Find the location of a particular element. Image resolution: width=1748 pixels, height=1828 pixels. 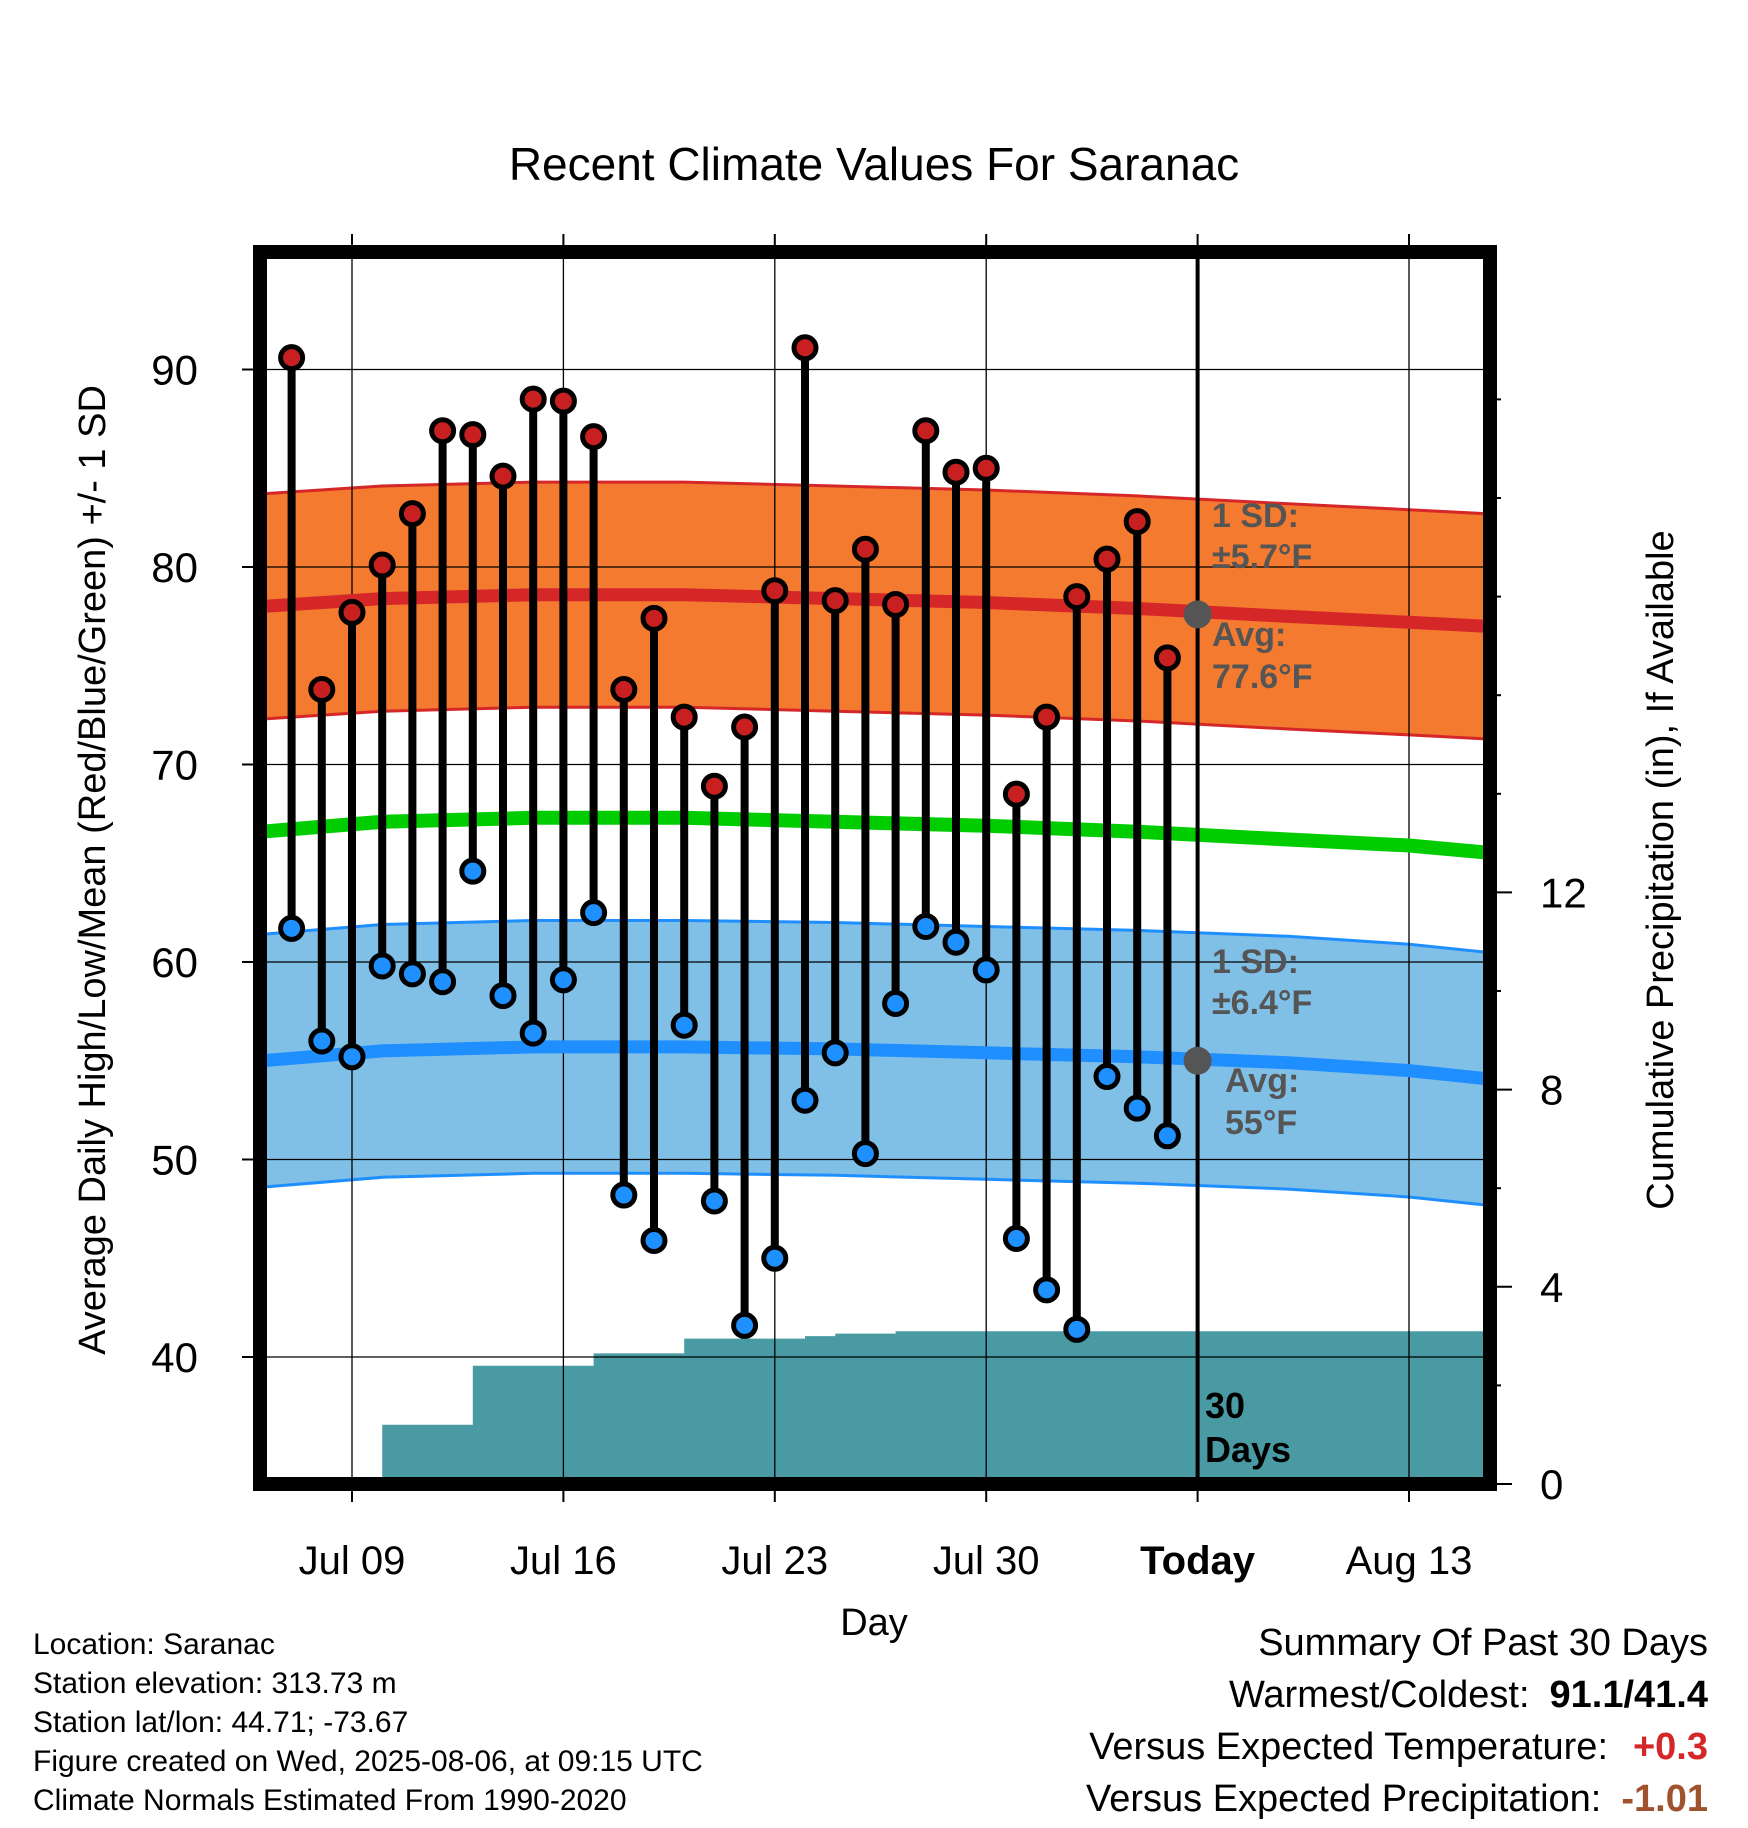

y2-tick-label: 4 is located at coordinates (1551, 1287).